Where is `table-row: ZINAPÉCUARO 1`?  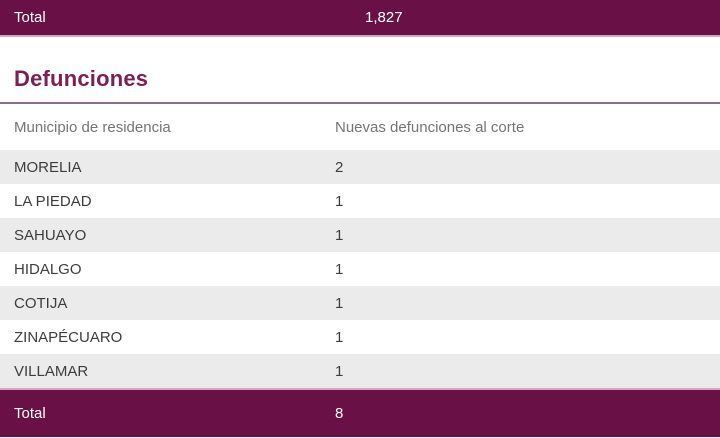 table-row: ZINAPÉCUARO 1 is located at coordinates (360, 337).